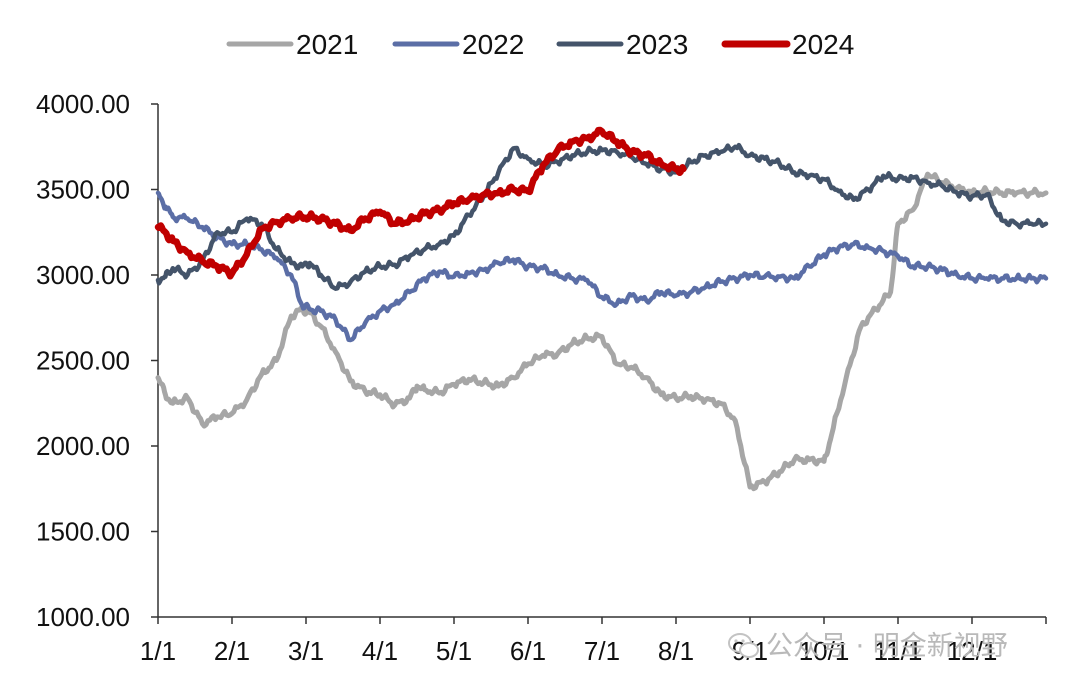  I want to click on y-tick-label: 3500.00, so click(83, 190).